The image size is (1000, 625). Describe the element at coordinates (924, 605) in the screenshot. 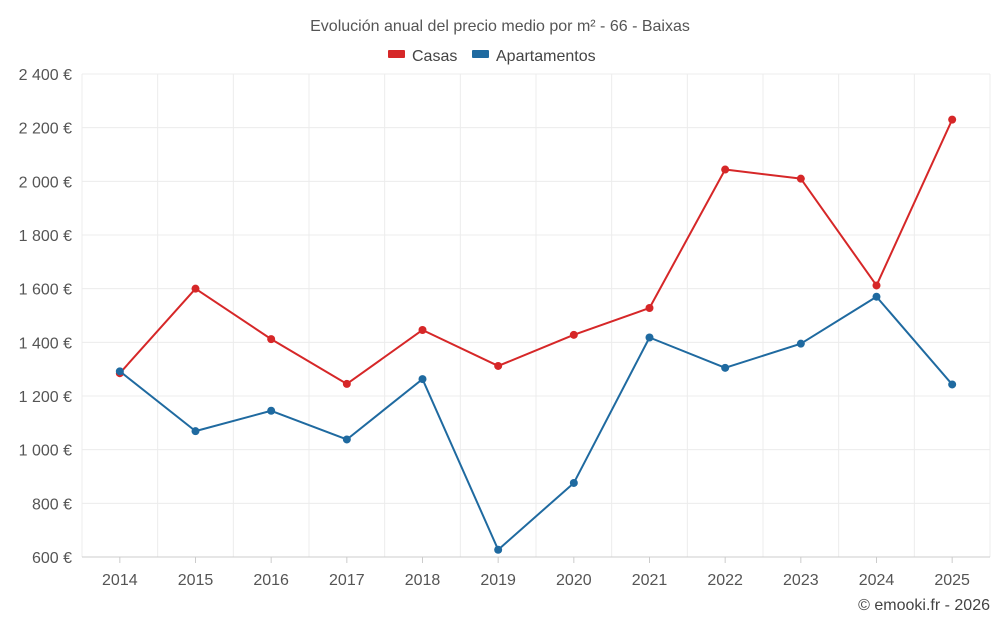

I see `credit-text: © emooki.fr - 2026` at that location.